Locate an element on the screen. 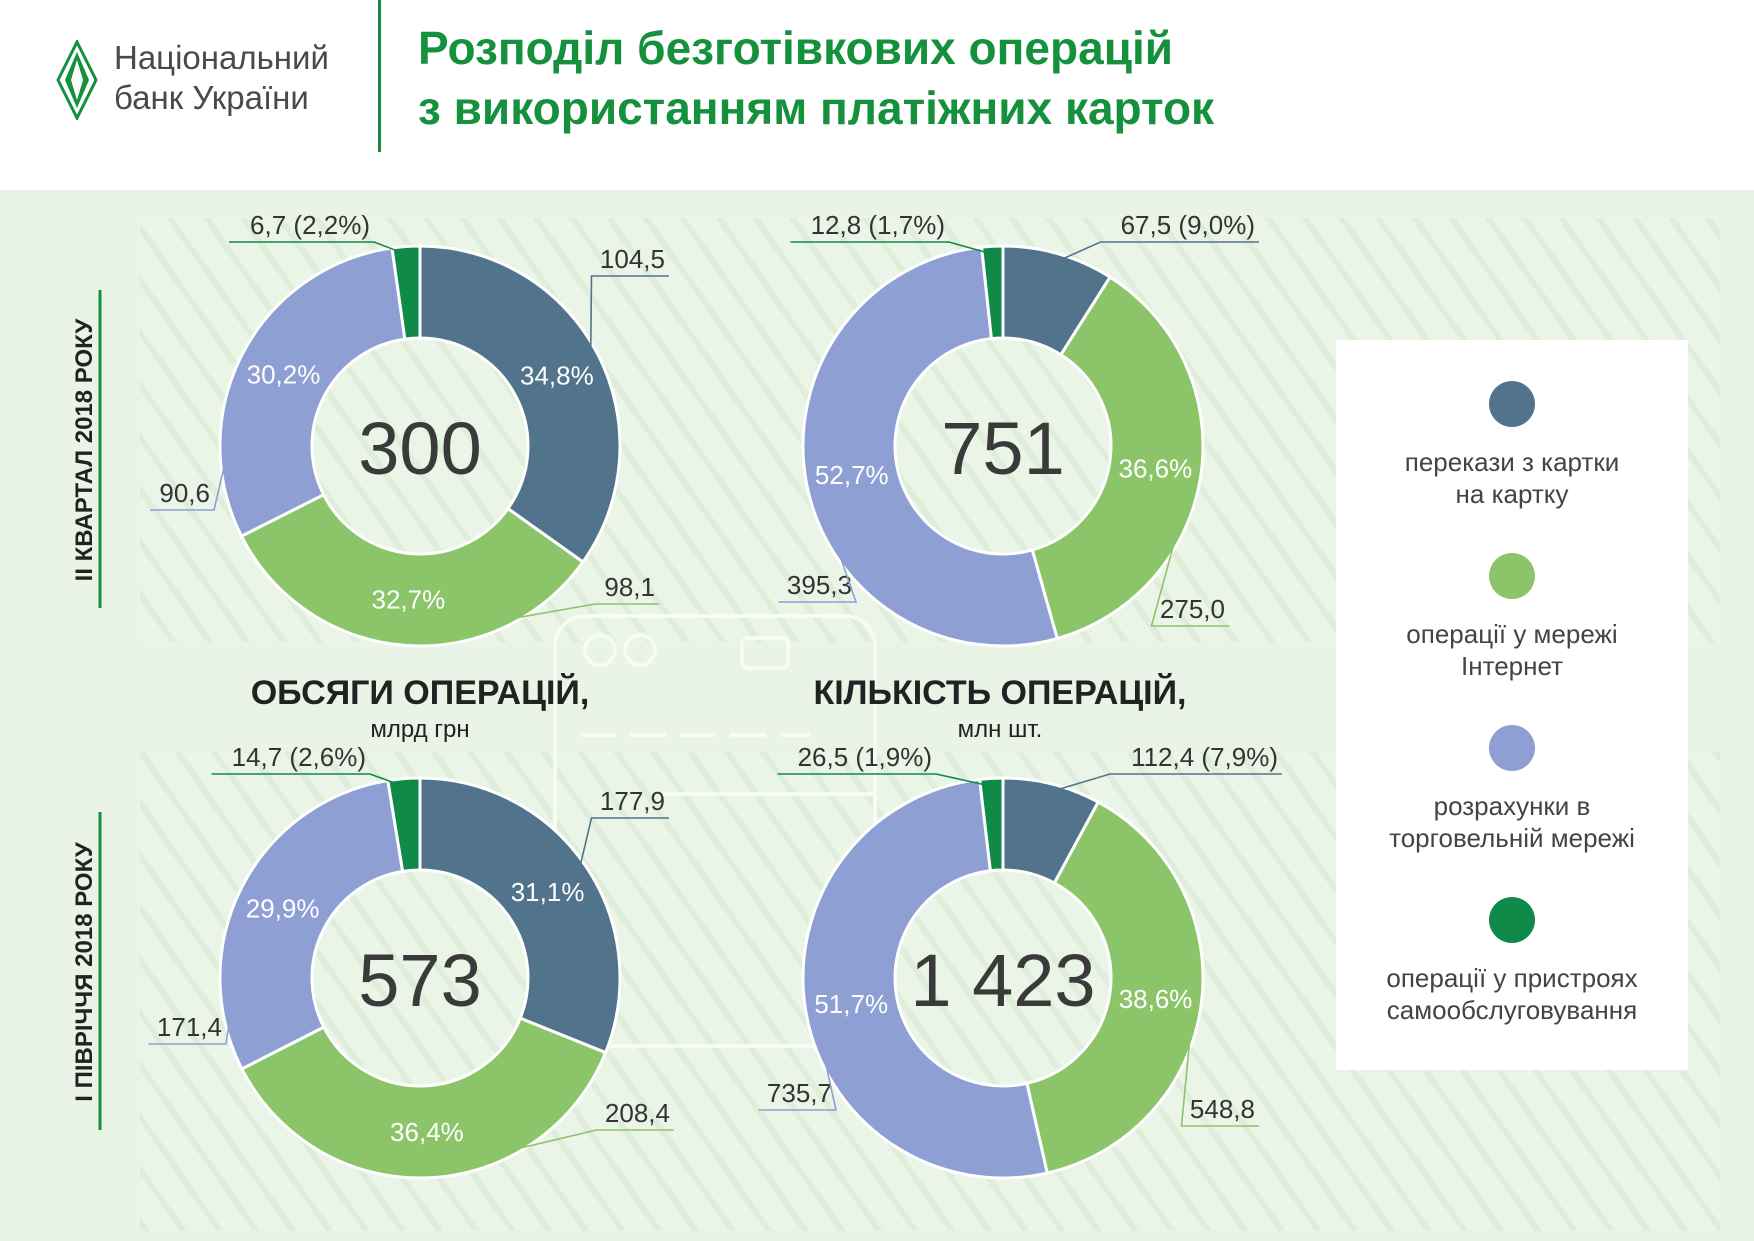  donut-4-pct-label-2: 38,6% is located at coordinates (1156, 999).